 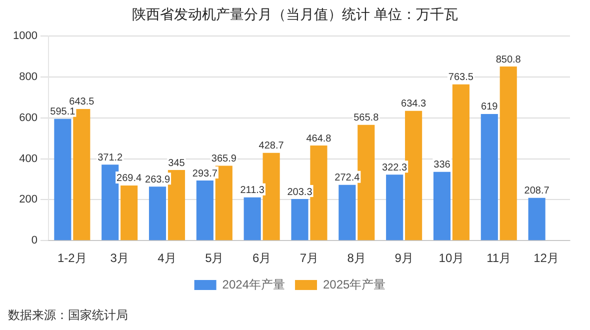 What do you see at coordinates (28, 118) in the screenshot?
I see `y-tick-label: 600` at bounding box center [28, 118].